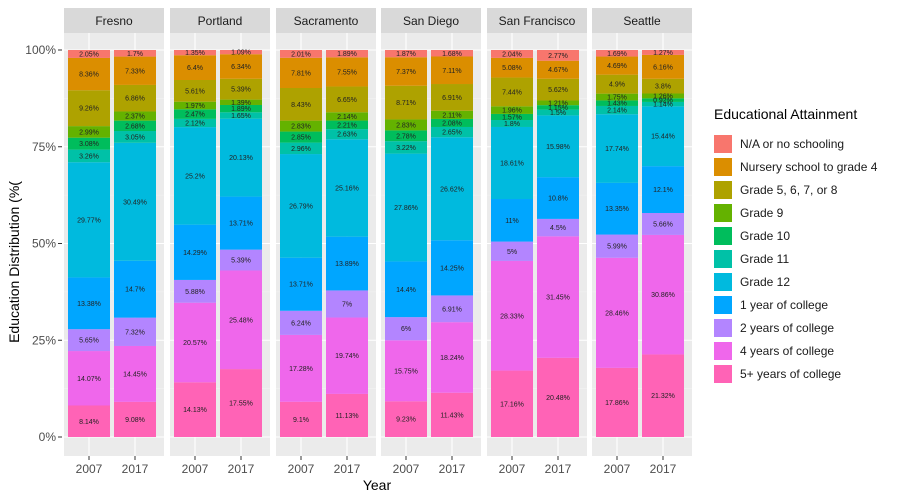 This screenshot has height=500, width=900. I want to click on data-label: 13.38%, so click(89, 304).